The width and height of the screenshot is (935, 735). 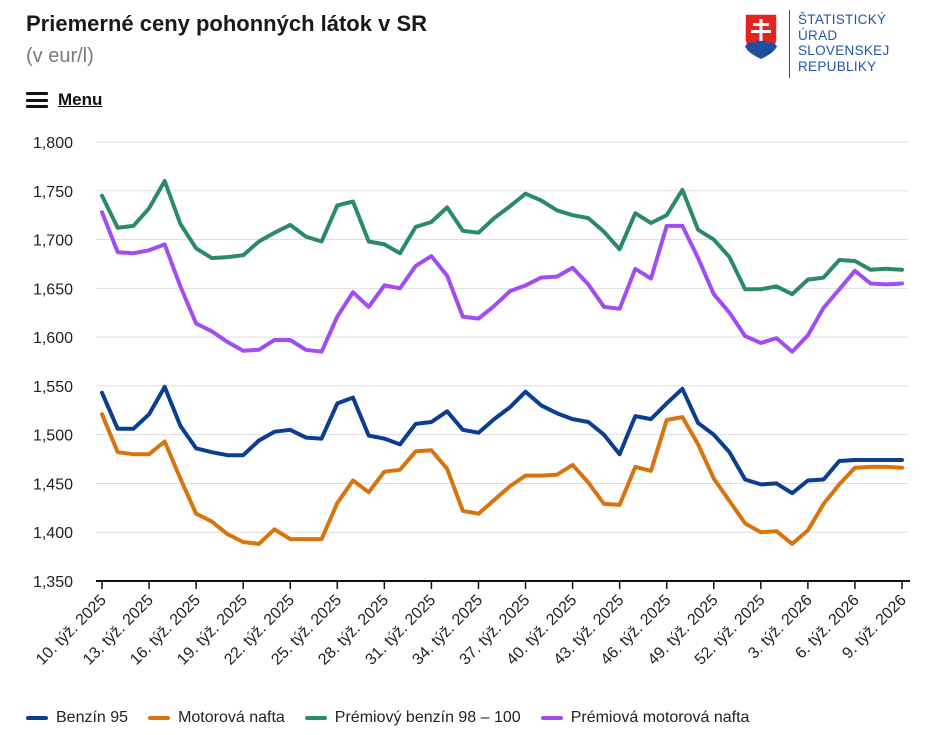 I want to click on legend-label: Motorová nafta, so click(x=231, y=717).